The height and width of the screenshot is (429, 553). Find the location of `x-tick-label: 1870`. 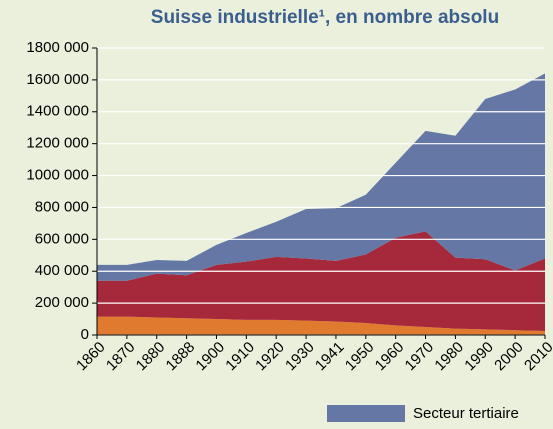

x-tick-label: 1870 is located at coordinates (121, 357).